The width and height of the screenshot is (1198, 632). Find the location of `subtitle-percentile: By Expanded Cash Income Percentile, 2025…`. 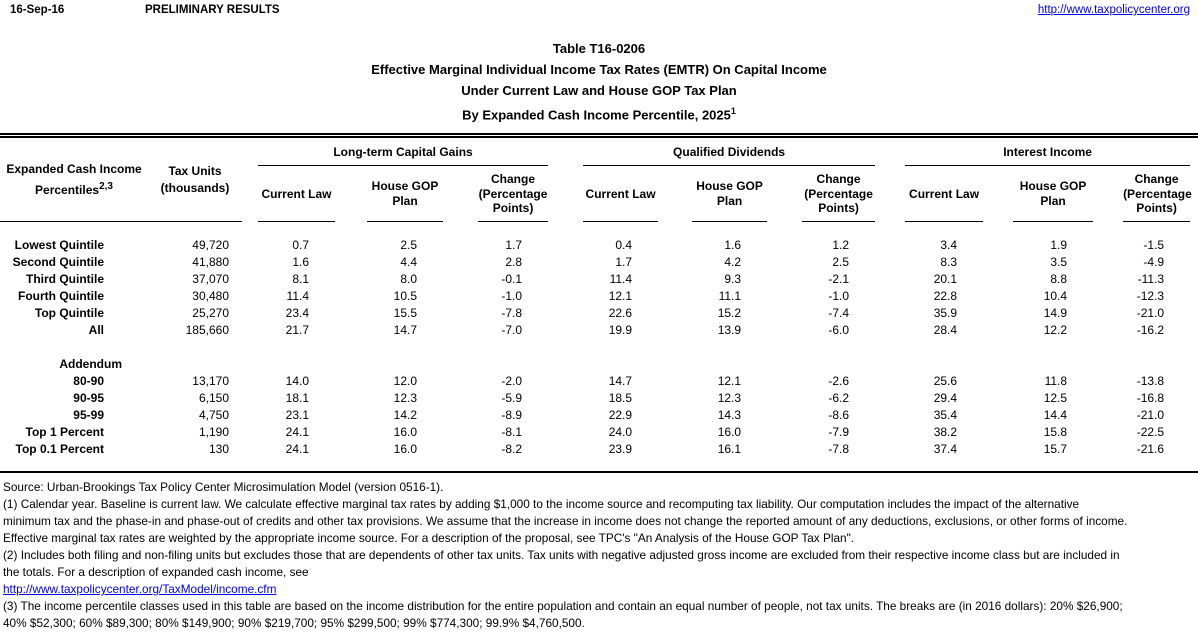

subtitle-percentile: By Expanded Cash Income Percentile, 2025… is located at coordinates (599, 113).